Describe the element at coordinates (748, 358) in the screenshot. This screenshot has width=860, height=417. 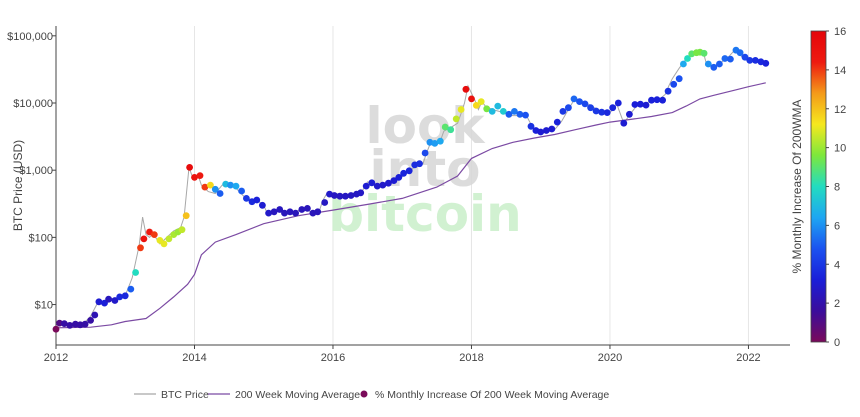
I see `x-tick-label: 2022` at that location.